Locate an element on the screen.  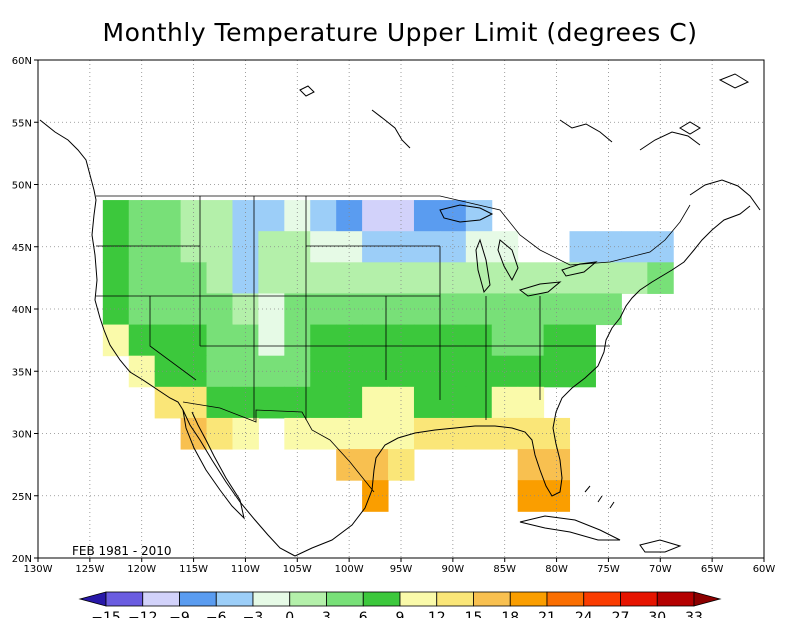
lon-tick-label: 60W is located at coordinates (764, 569).